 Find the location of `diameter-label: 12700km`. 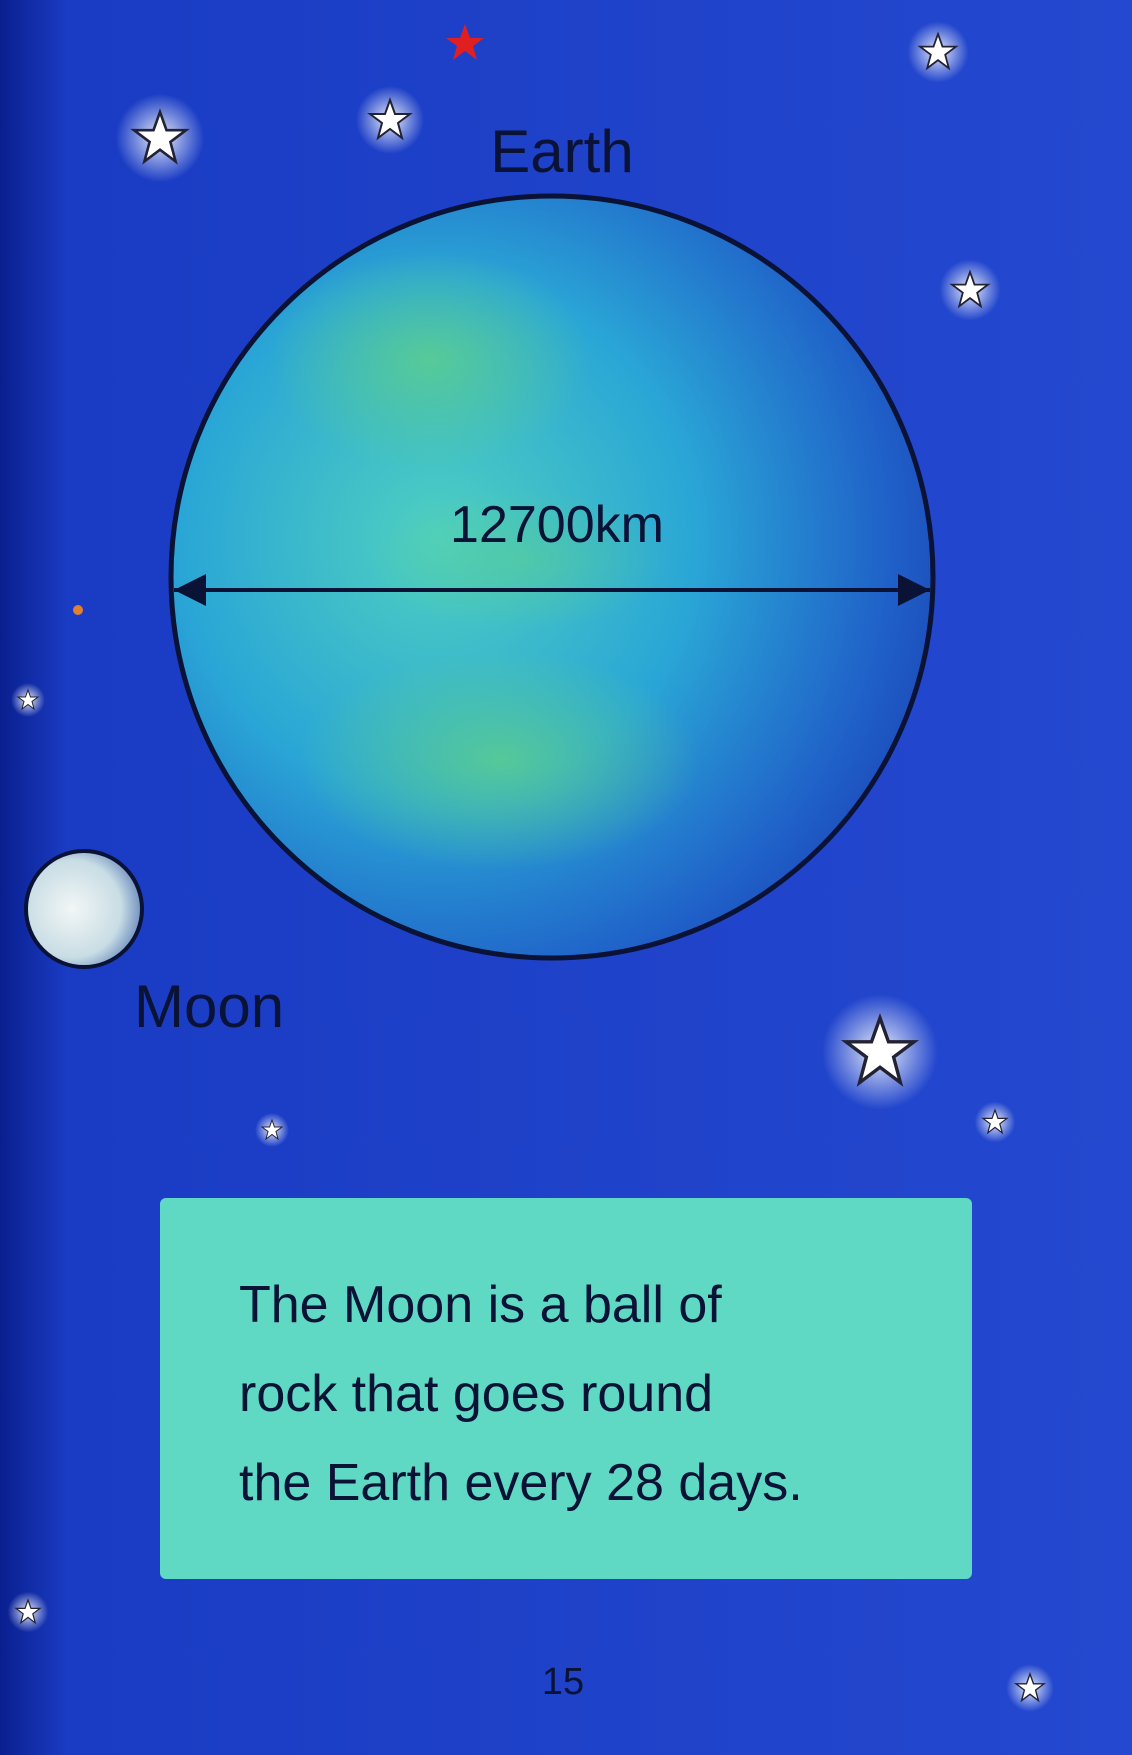

diameter-label: 12700km is located at coordinates (557, 525).